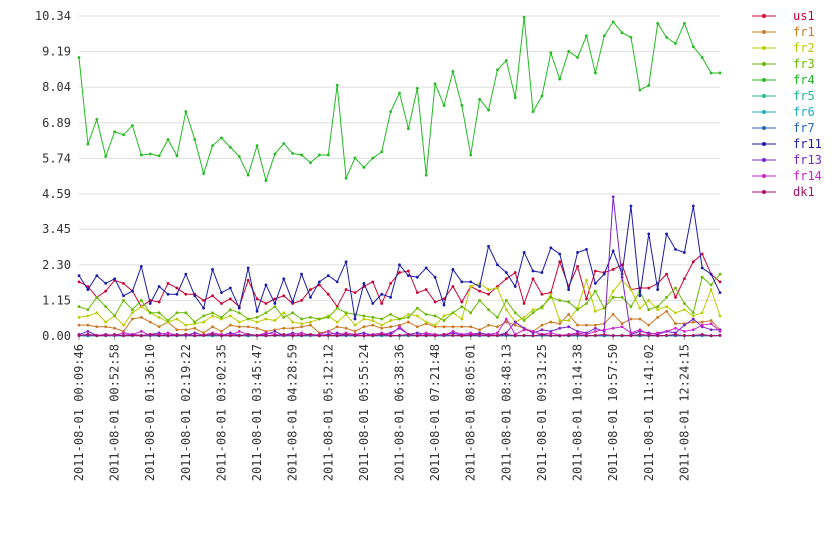 This screenshot has height=560, width=840. What do you see at coordinates (804, 80) in the screenshot?
I see `legend-label: fr4` at bounding box center [804, 80].